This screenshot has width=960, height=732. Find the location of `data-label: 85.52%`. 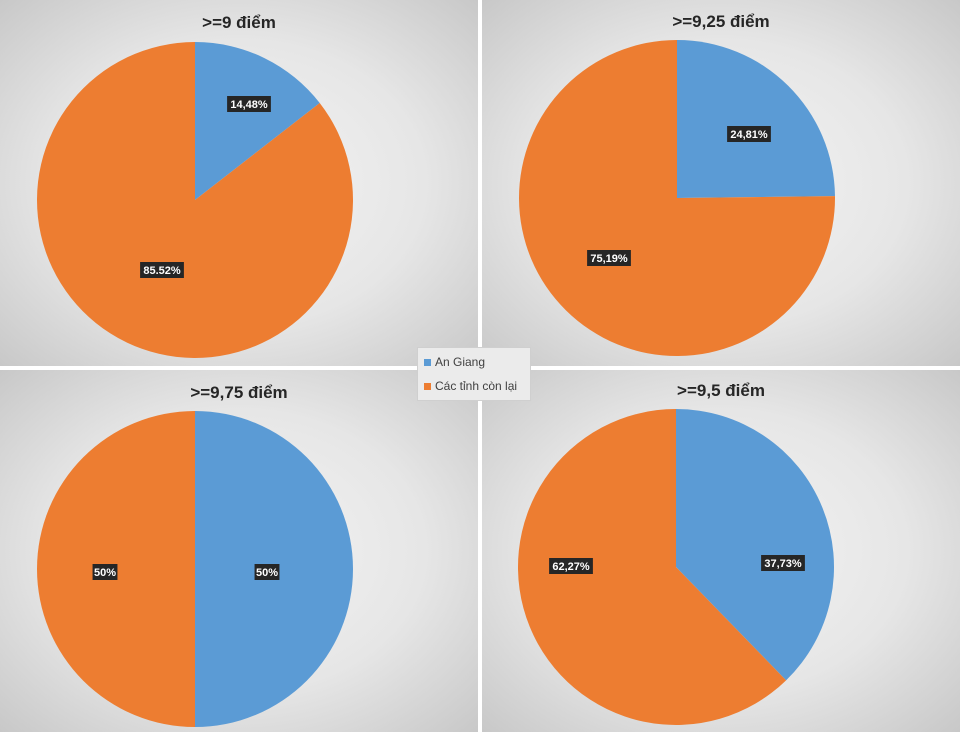

data-label: 85.52% is located at coordinates (162, 271).